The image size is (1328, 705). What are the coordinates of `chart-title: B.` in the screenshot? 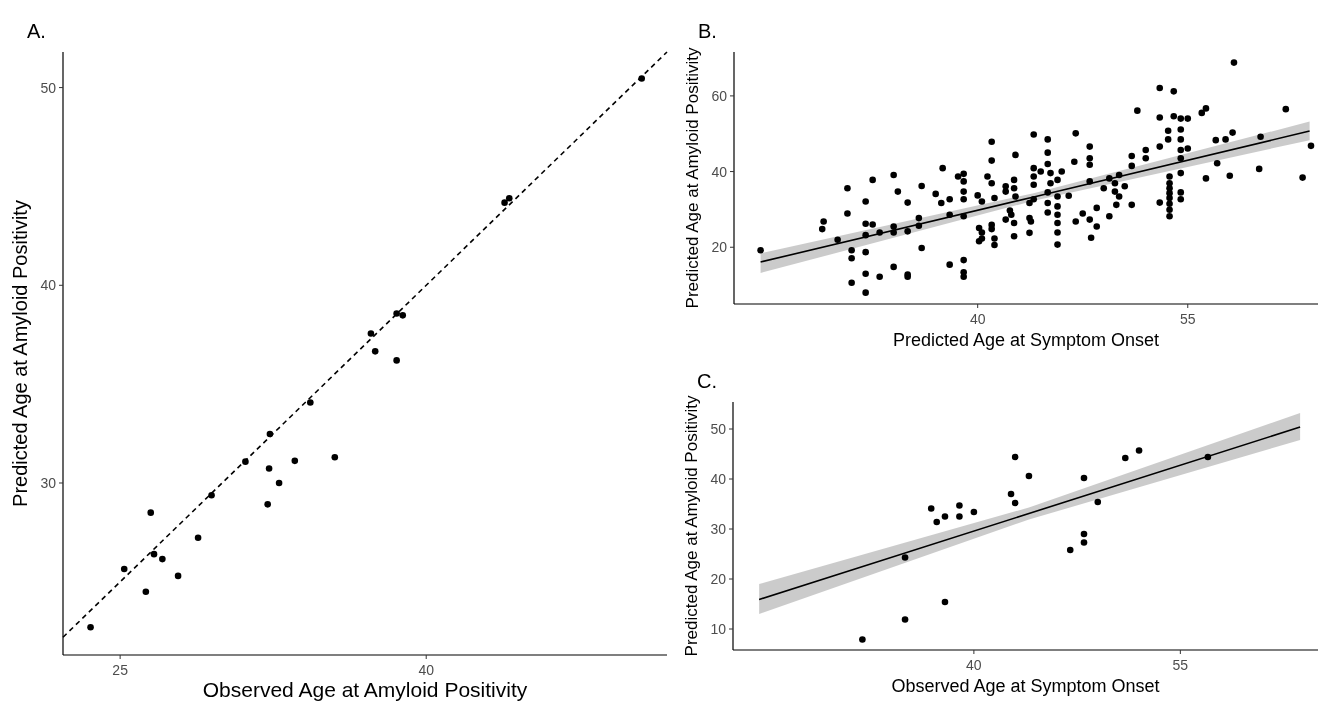 It's located at (707, 31).